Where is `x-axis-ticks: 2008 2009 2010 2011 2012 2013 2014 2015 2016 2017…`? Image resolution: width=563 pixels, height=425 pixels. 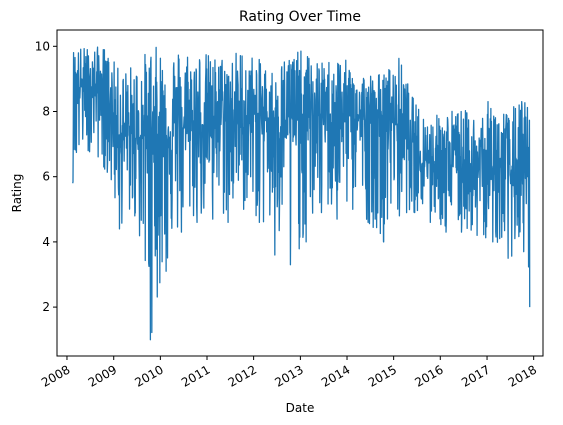 x-axis-ticks: 2008 2009 2010 2011 2012 2013 2014 2015 2016 2017… is located at coordinates (289, 373).